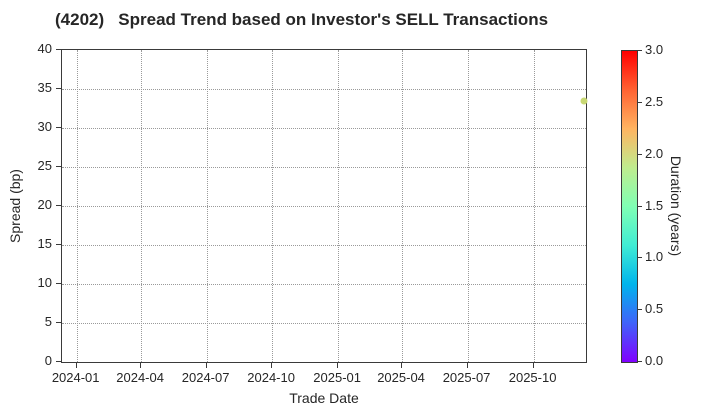 The height and width of the screenshot is (420, 720). What do you see at coordinates (654, 101) in the screenshot?
I see `colorbar-tick-label: 2.5` at bounding box center [654, 101].